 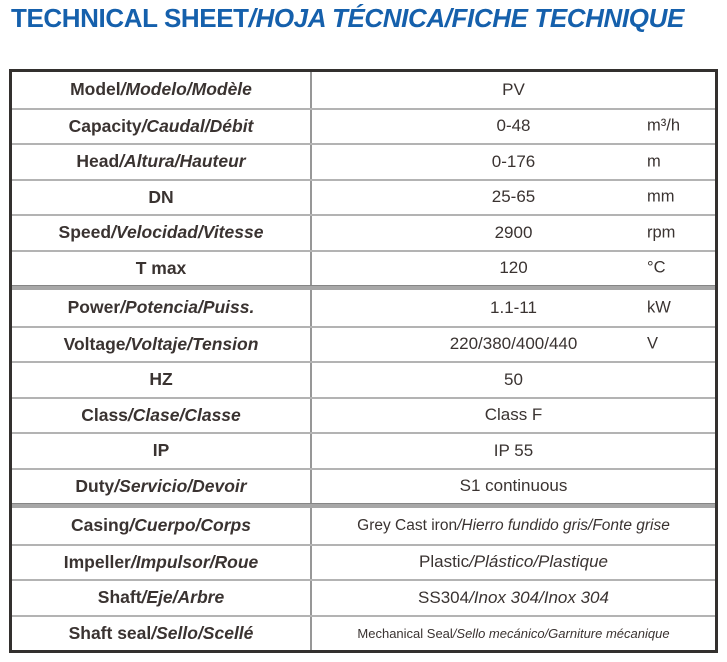 I want to click on spec-value: Plastic/Plástico/Plastique, so click(x=513, y=563).